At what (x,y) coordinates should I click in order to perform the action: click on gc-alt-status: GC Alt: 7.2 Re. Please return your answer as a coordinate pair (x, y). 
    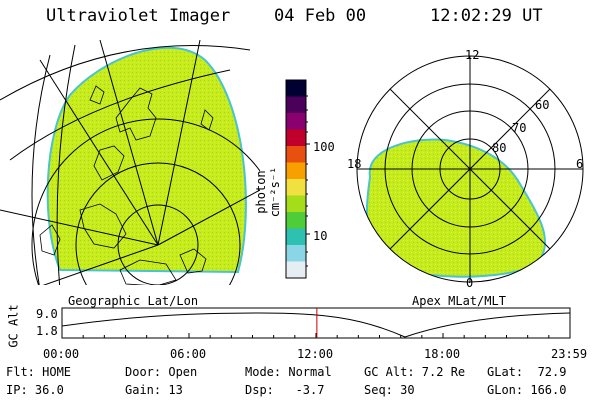
    Looking at the image, I should click on (415, 372).